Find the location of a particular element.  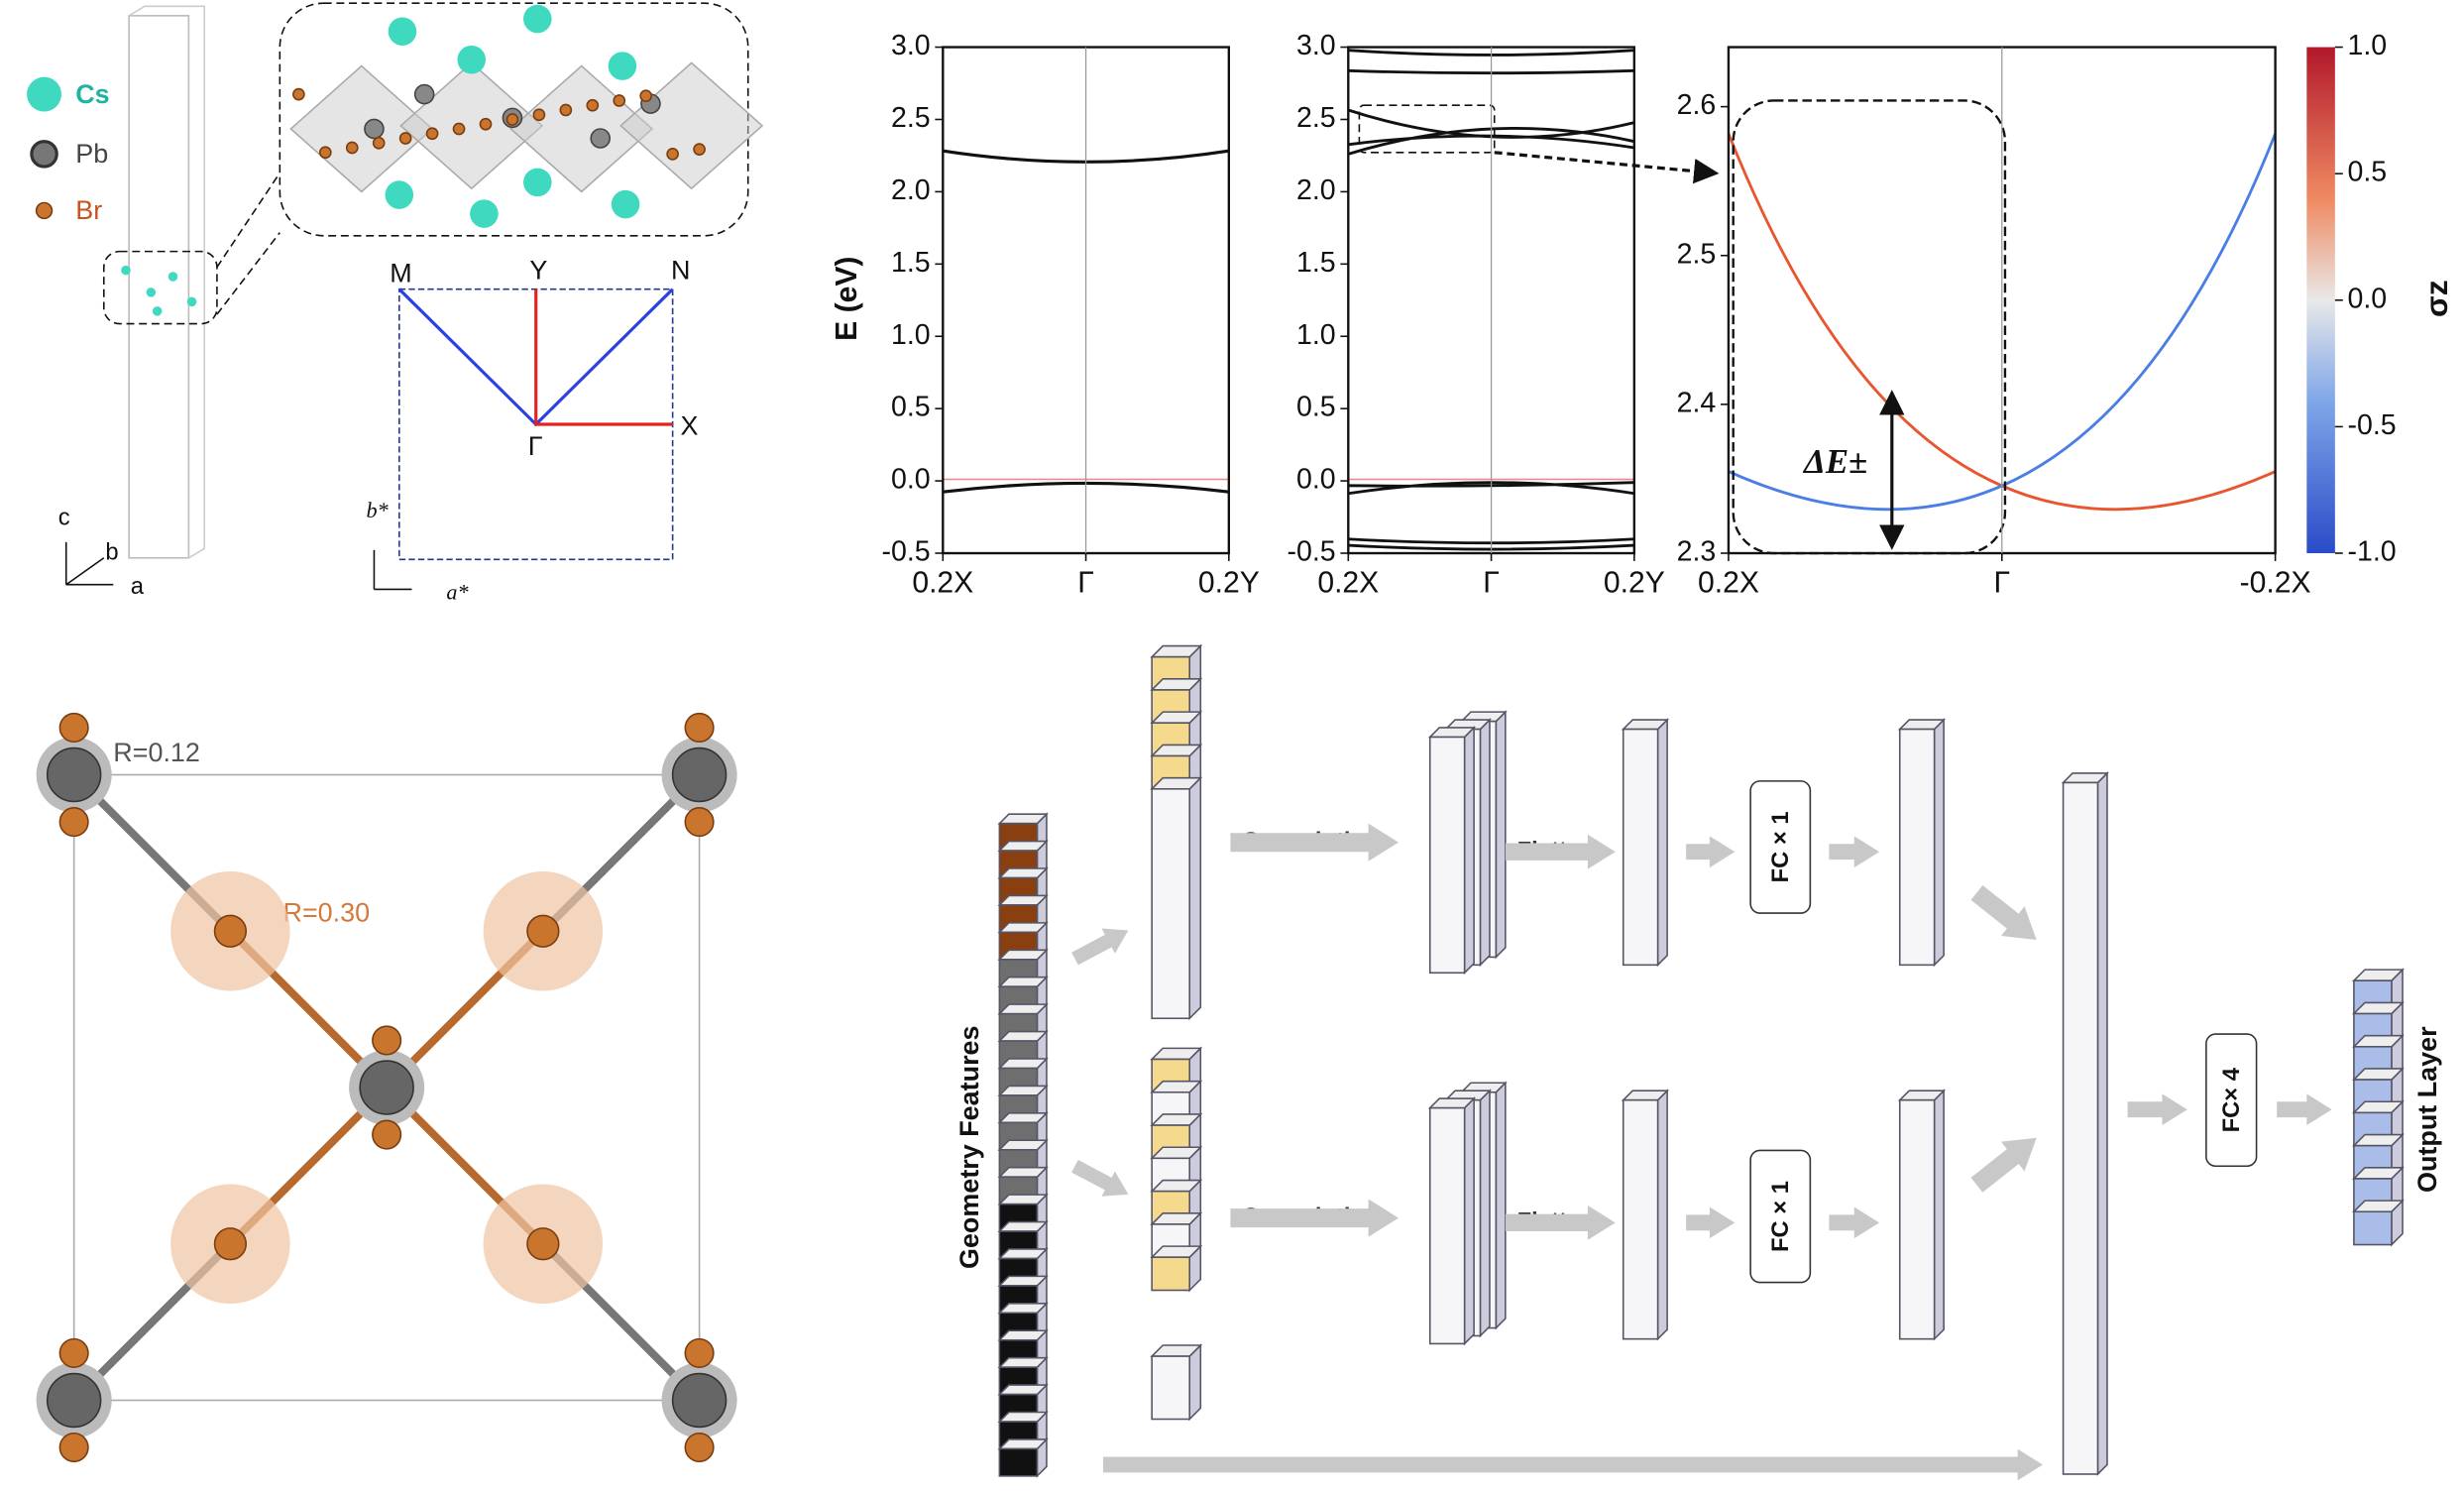

zoom-lines is located at coordinates (248, 243).